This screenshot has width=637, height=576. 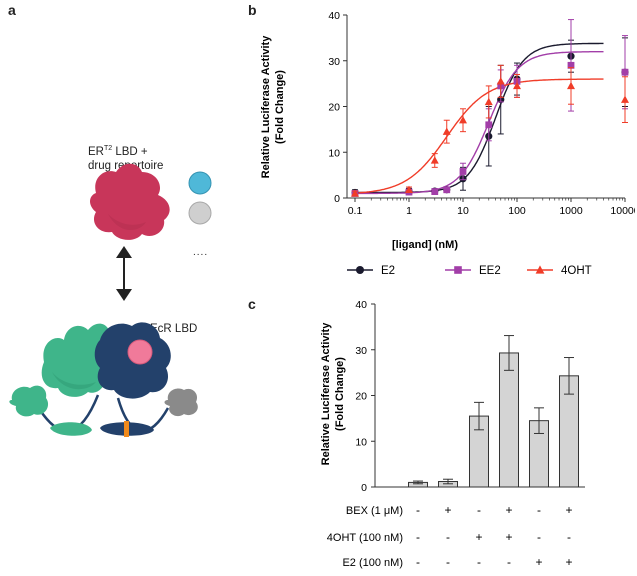 I want to click on chart-c-y-tick-label: 20, so click(x=361, y=397).